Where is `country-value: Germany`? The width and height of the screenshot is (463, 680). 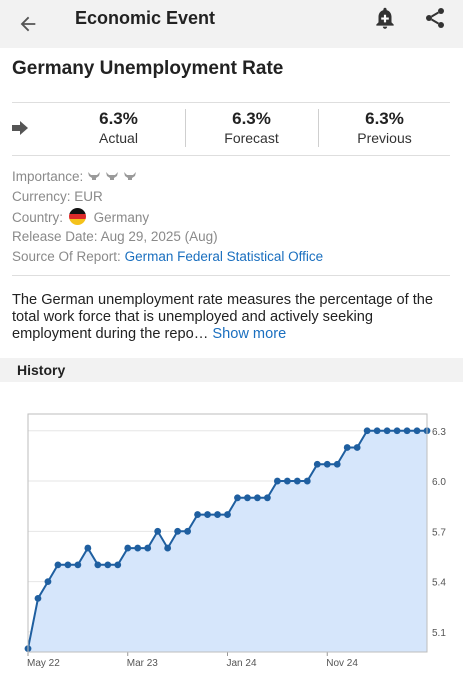
country-value: Germany is located at coordinates (121, 217).